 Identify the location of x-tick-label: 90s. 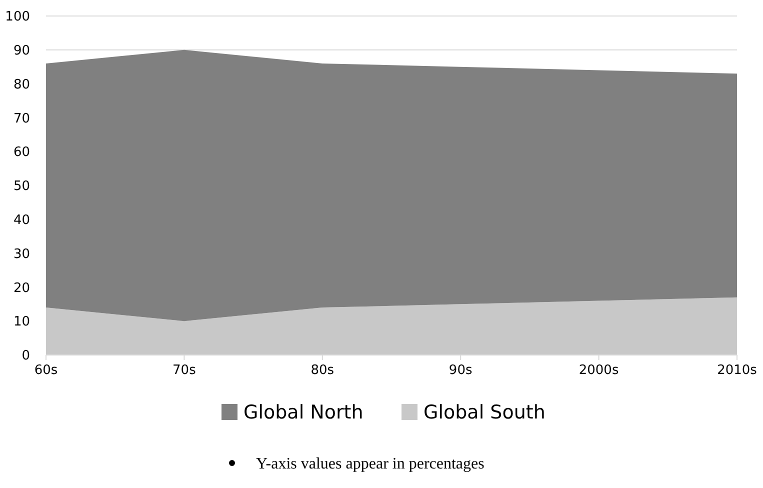
(460, 370).